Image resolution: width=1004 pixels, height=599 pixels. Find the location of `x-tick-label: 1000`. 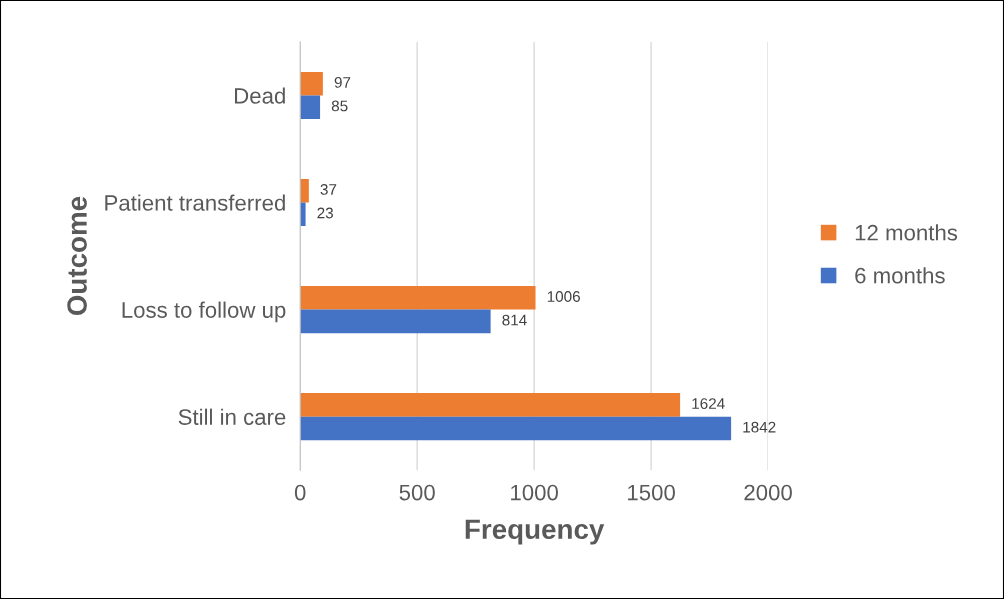

x-tick-label: 1000 is located at coordinates (534, 492).